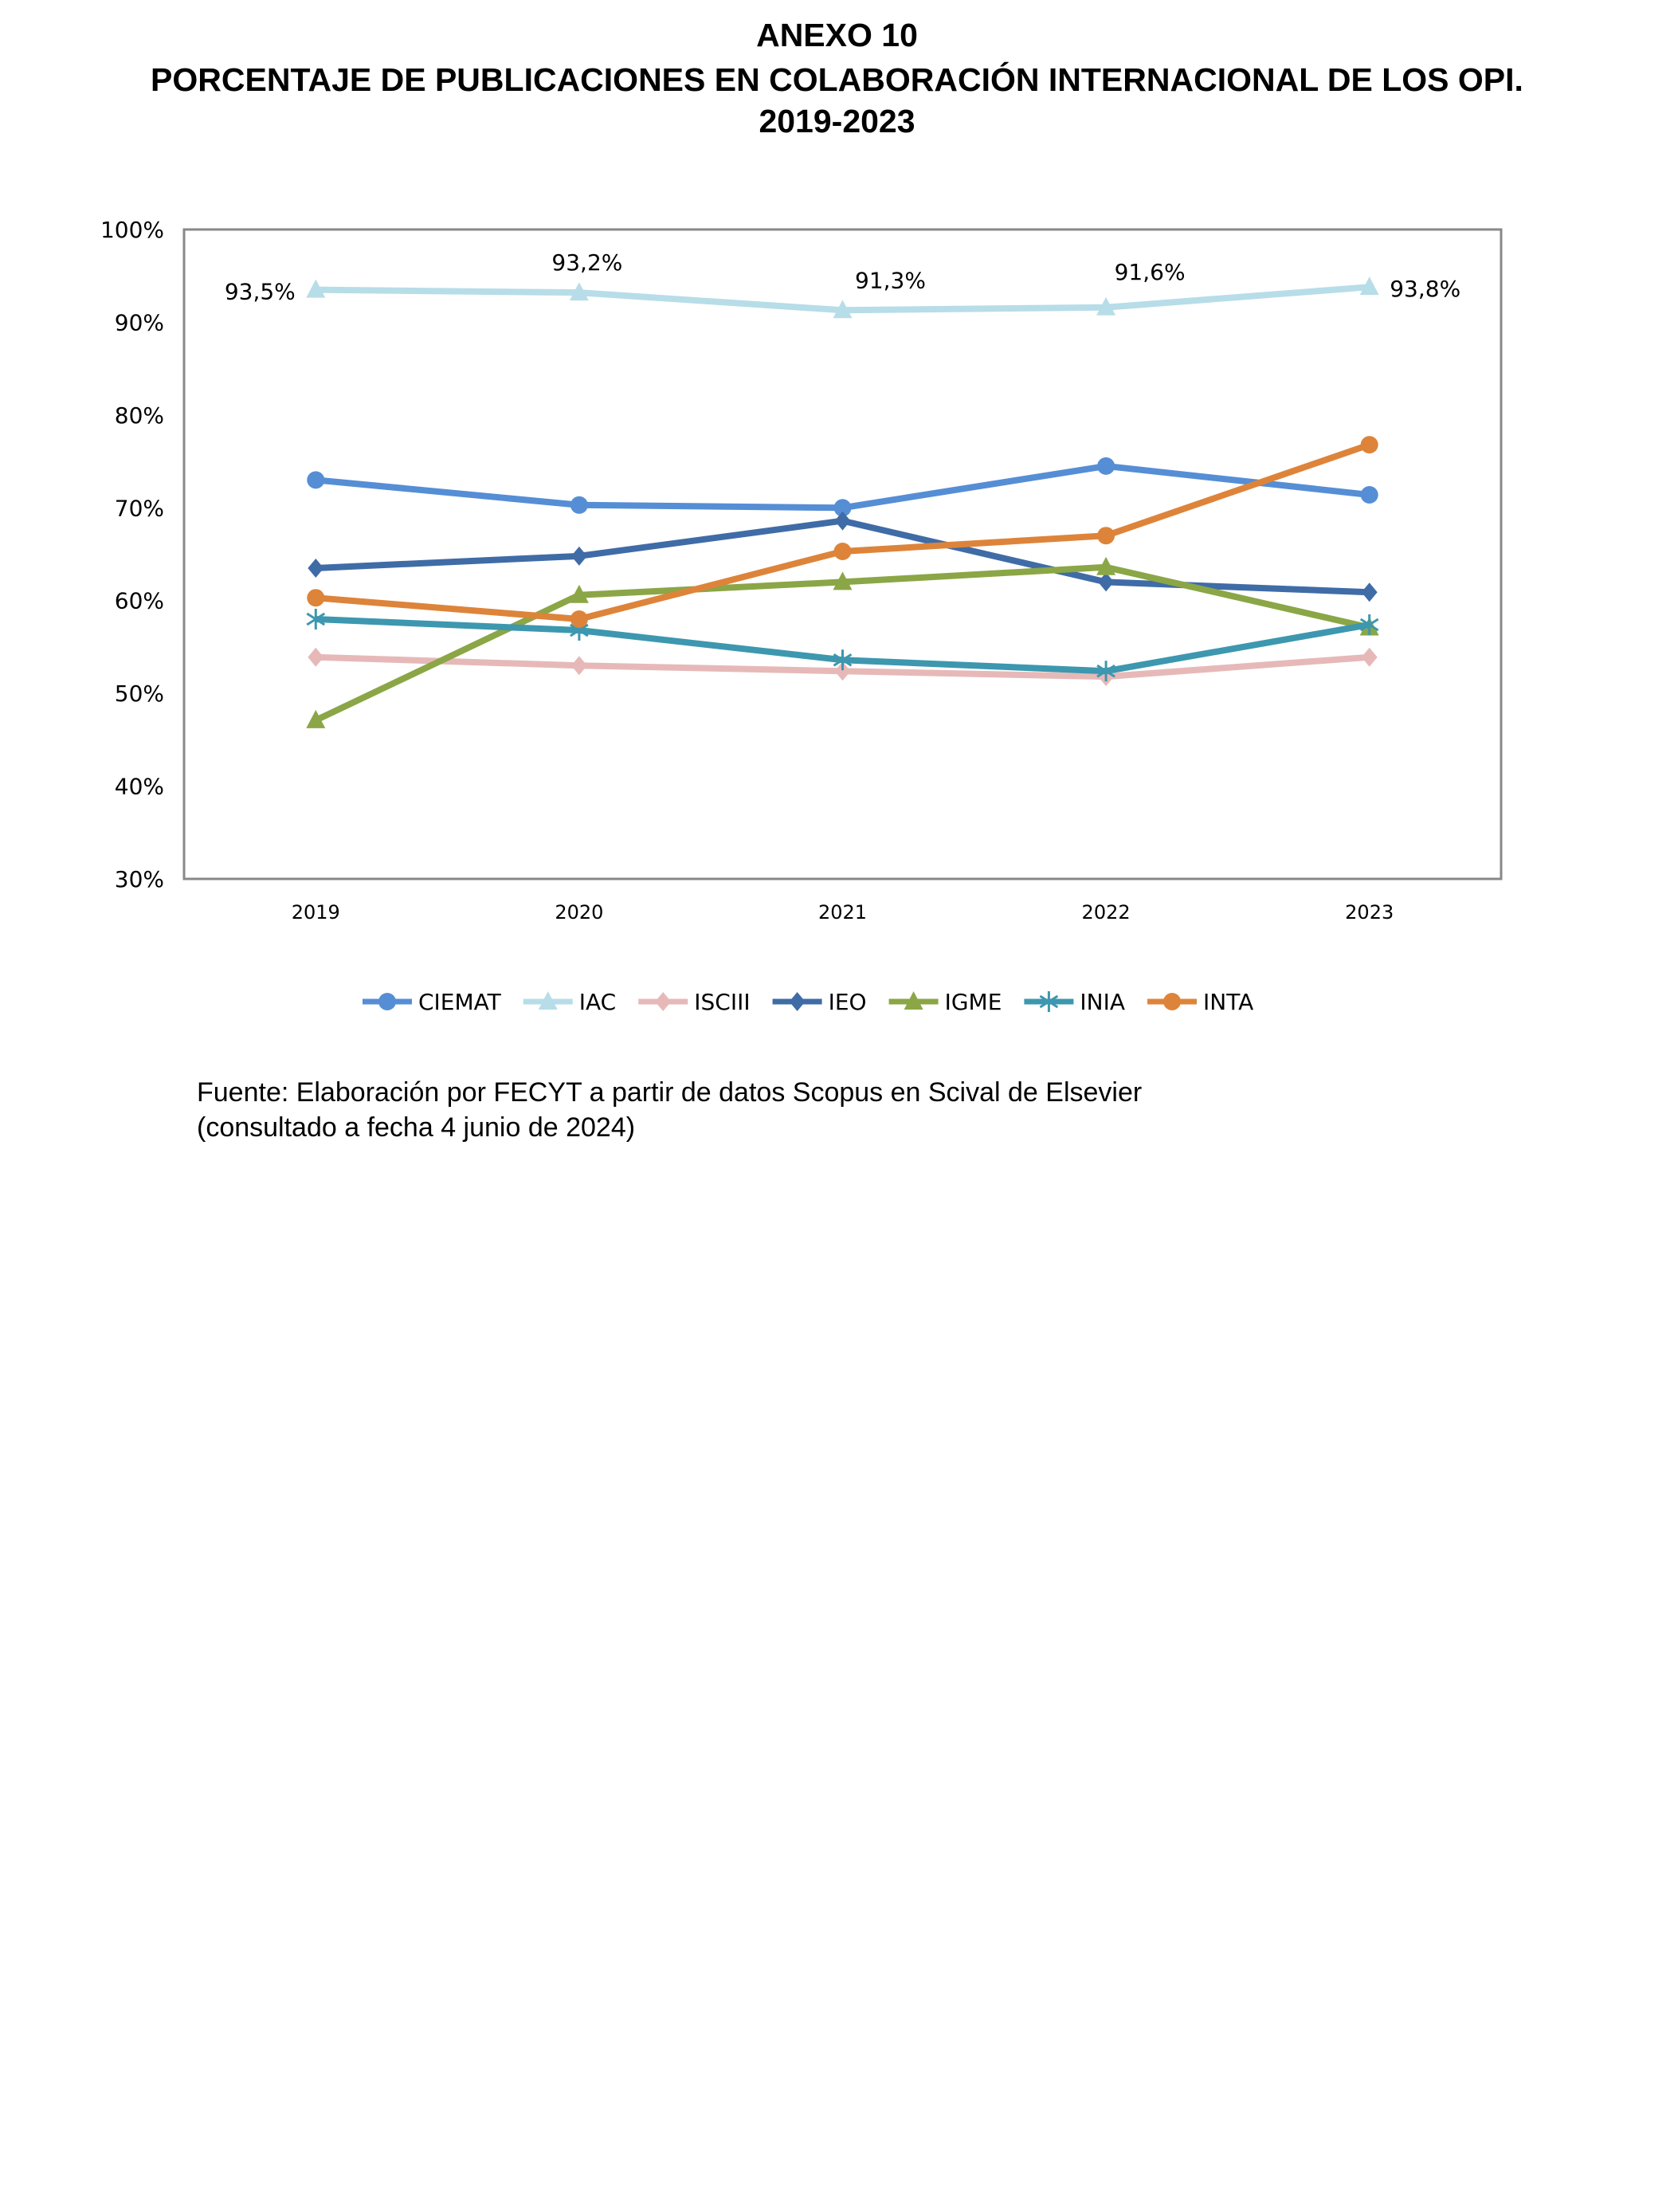 This screenshot has height=2212, width=1674. Describe the element at coordinates (417, 1127) in the screenshot. I see `source-line2: (consultado a fecha 4 junio de 2024)` at that location.